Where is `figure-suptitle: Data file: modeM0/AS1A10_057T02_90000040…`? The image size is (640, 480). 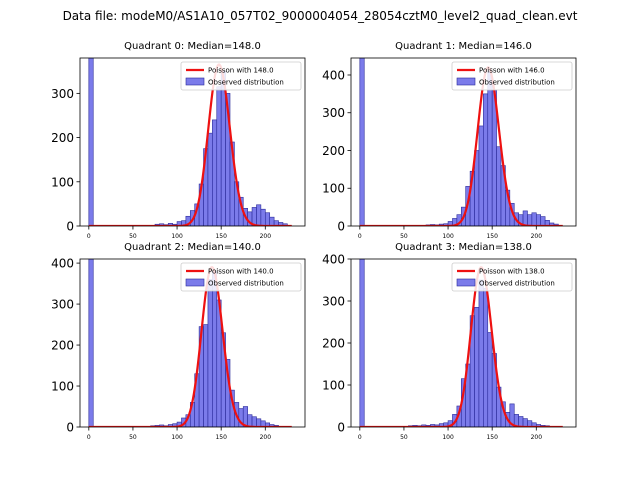
figure-suptitle: Data file: modeM0/AS1A10_057T02_90000040… is located at coordinates (320, 16).